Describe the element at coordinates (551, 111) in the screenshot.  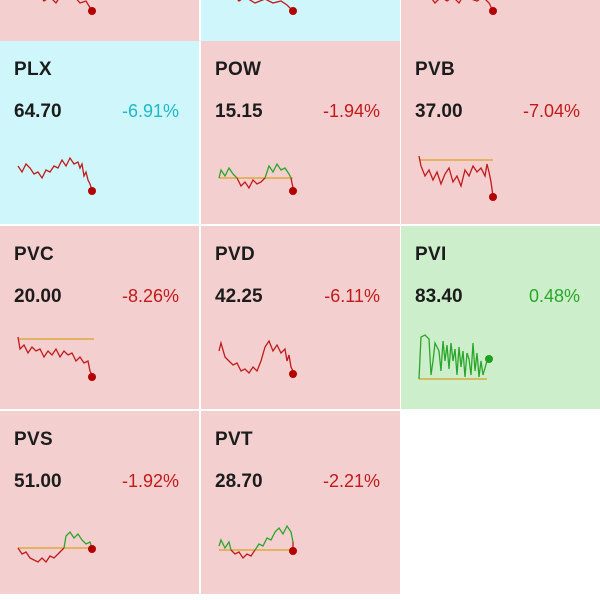
I see `stock-change: -7.04%` at that location.